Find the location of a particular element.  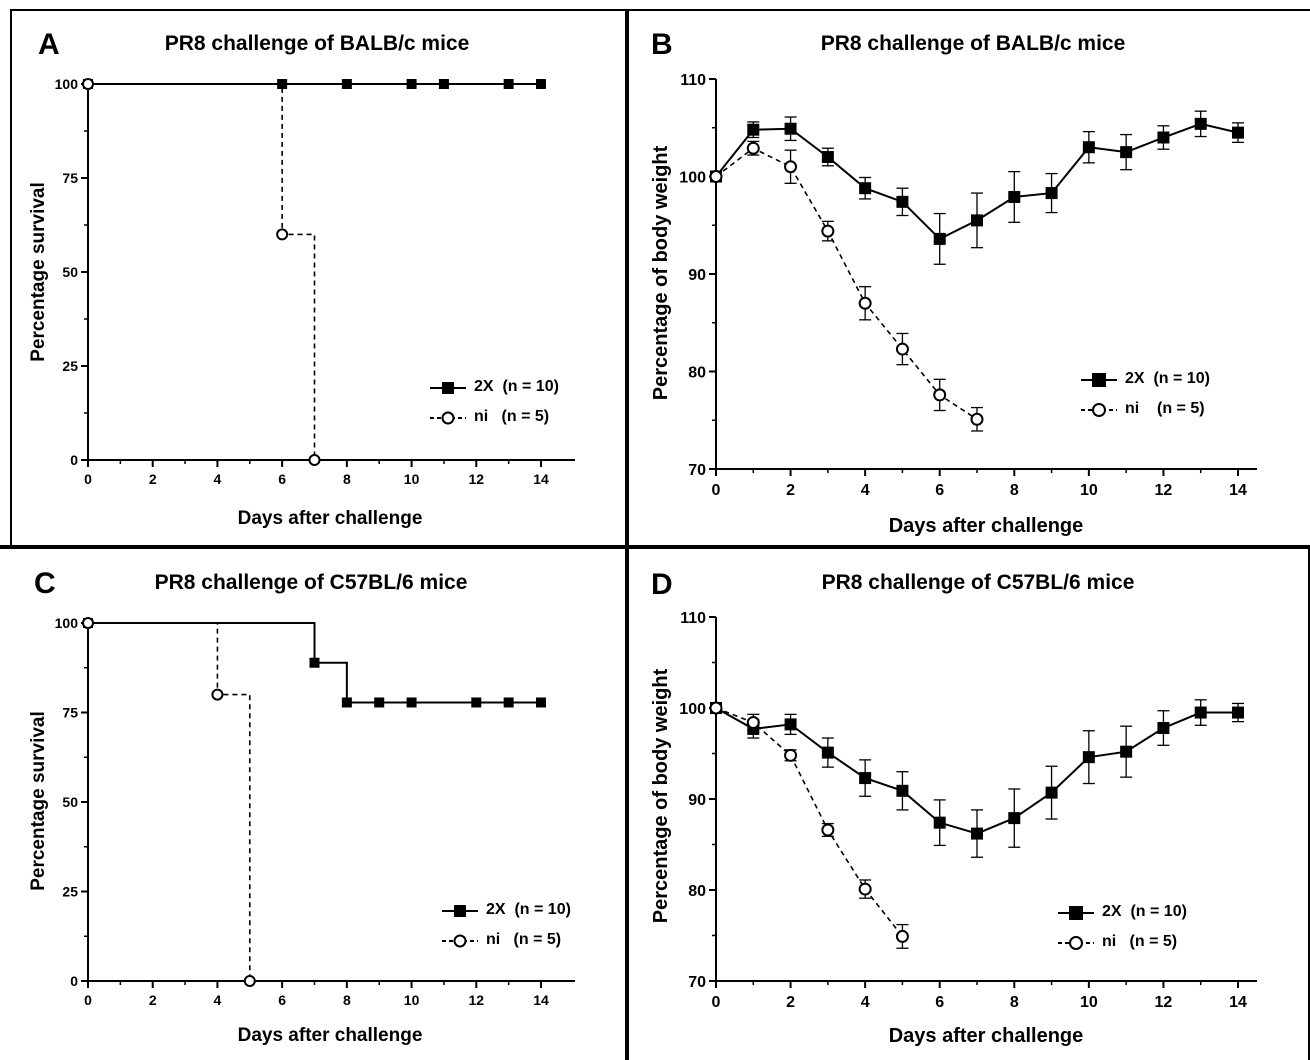

y-tick-label: 50 is located at coordinates (70, 802).